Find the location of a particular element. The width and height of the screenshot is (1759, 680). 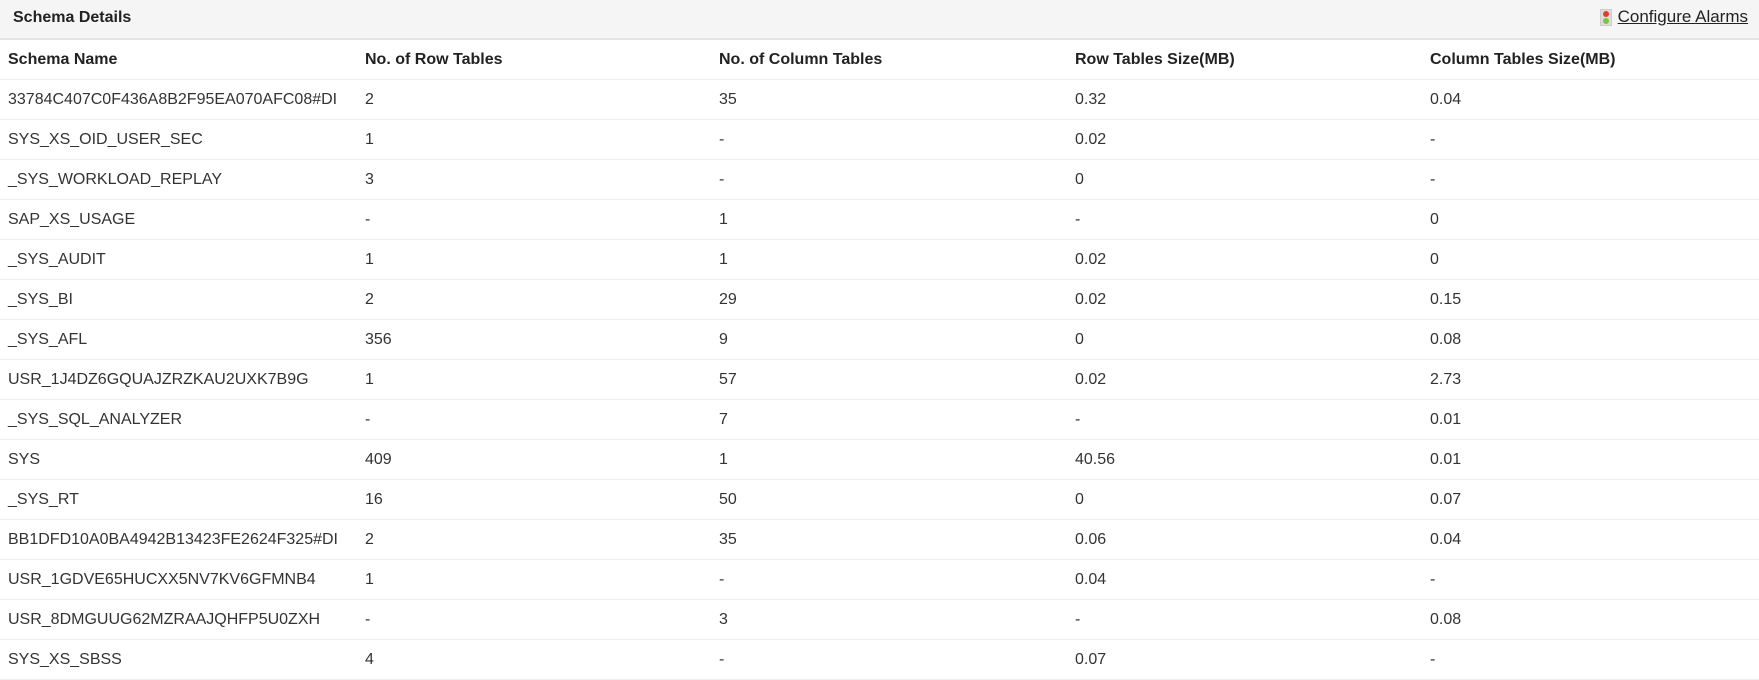

schema-name-cell: _SYS_RT is located at coordinates (178, 499).